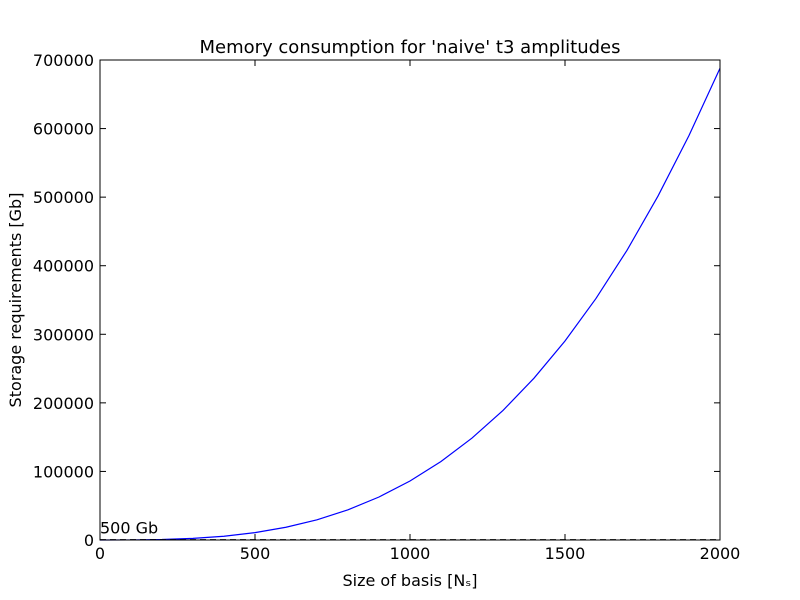 The image size is (800, 600). I want to click on reference-label: 500 Gb, so click(129, 528).